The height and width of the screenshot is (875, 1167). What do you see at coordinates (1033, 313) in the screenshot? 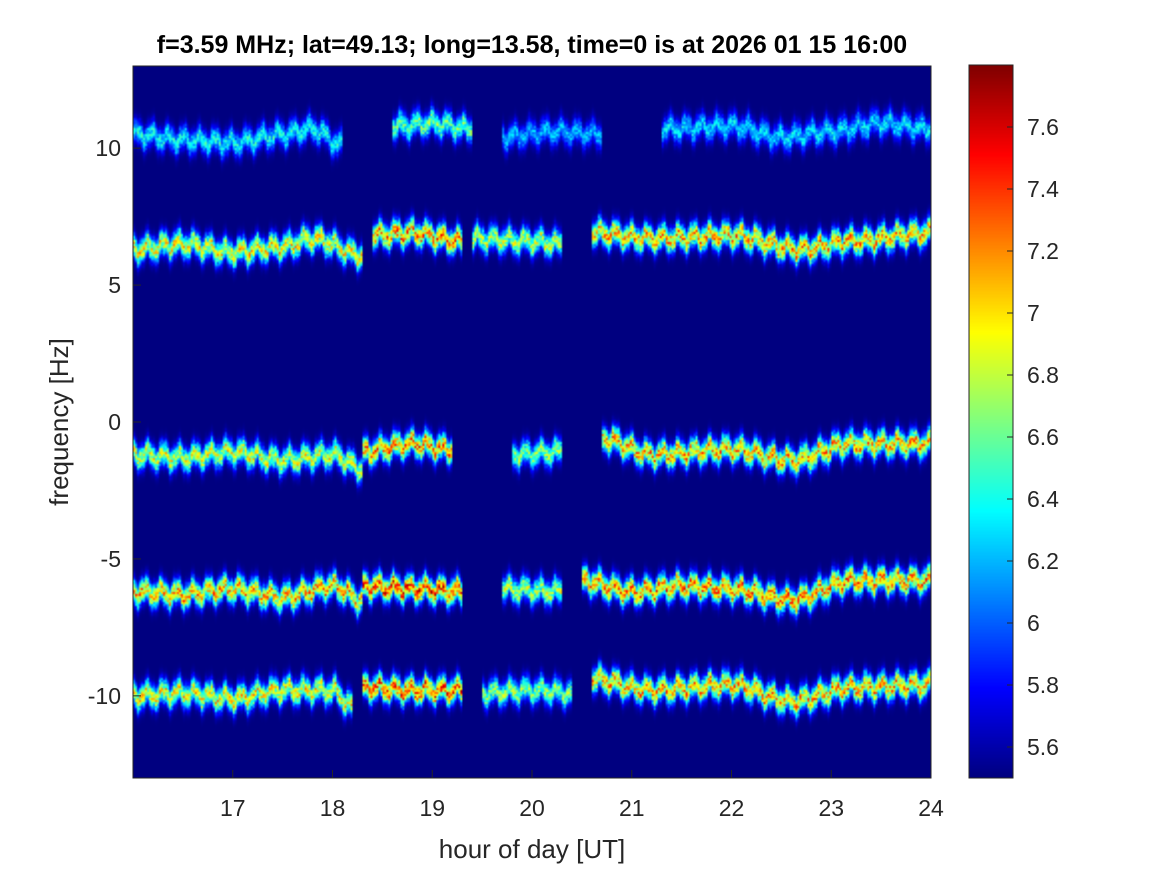
I see `colorbar-tick-label: 7` at bounding box center [1033, 313].